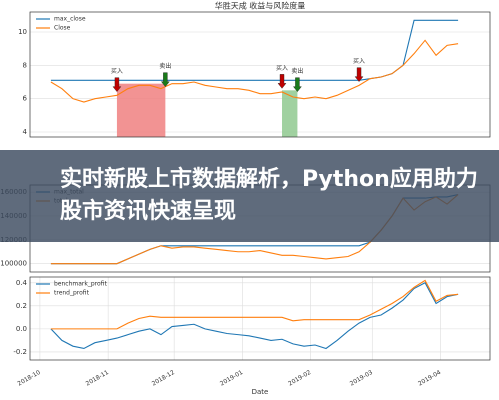  Describe the element at coordinates (20, 352) in the screenshot. I see `y-tick-label: -0.2` at that location.